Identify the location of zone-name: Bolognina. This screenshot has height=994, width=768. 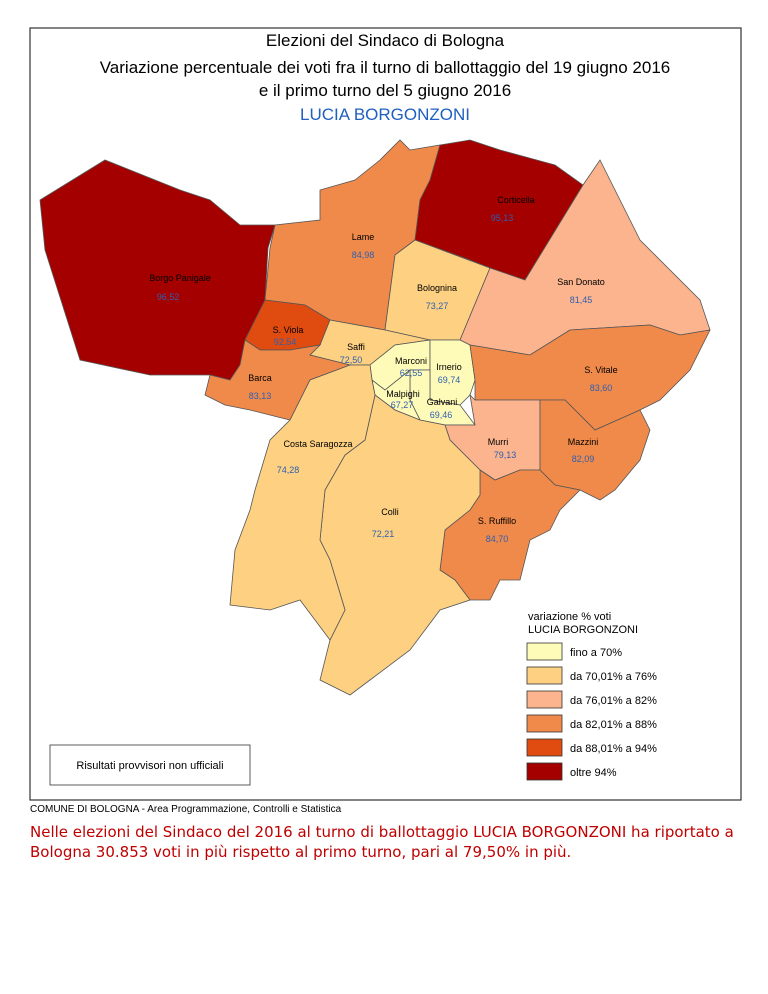
(437, 288).